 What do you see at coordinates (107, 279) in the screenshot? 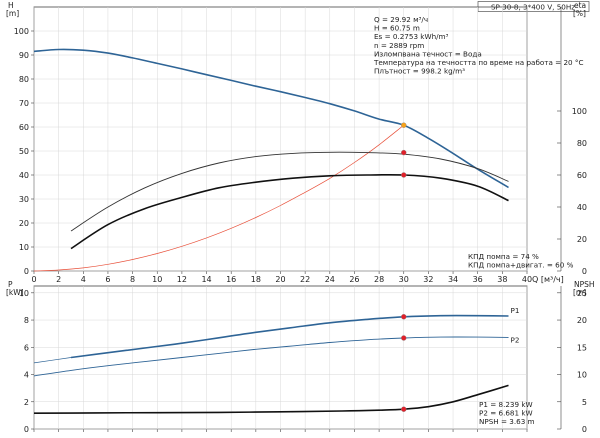
I see `x-tick-label: 6` at bounding box center [107, 279].